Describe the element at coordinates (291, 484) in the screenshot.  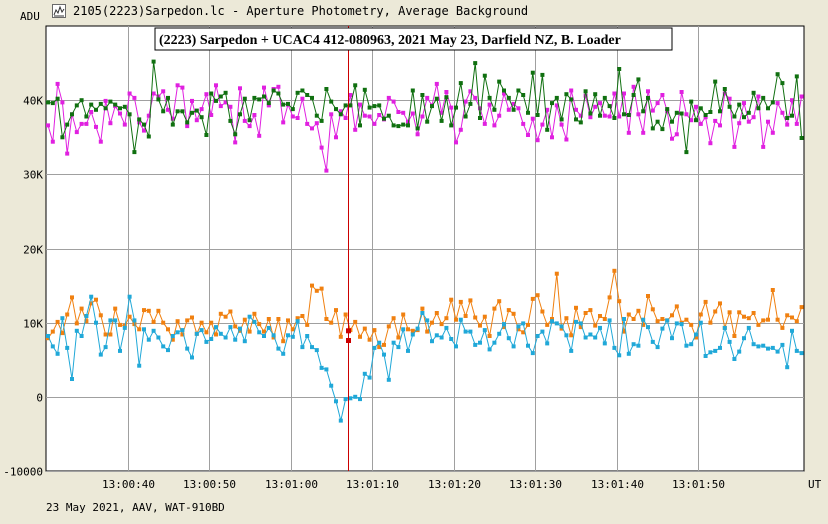
I see `x-tick-label: 13:01:00` at that location.